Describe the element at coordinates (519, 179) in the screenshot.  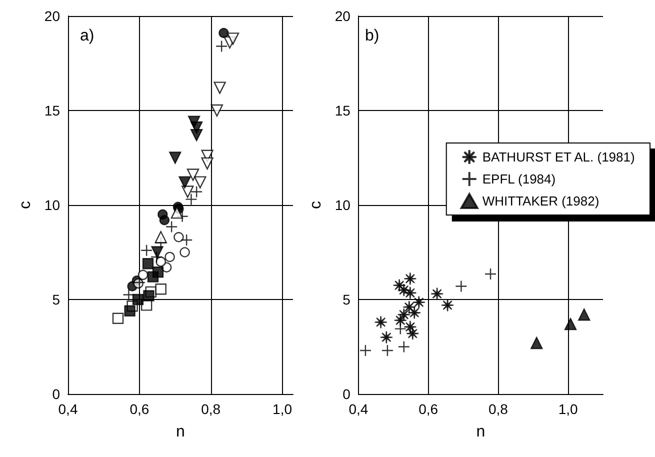
I see `legend-label: EPFL (1984)` at that location.